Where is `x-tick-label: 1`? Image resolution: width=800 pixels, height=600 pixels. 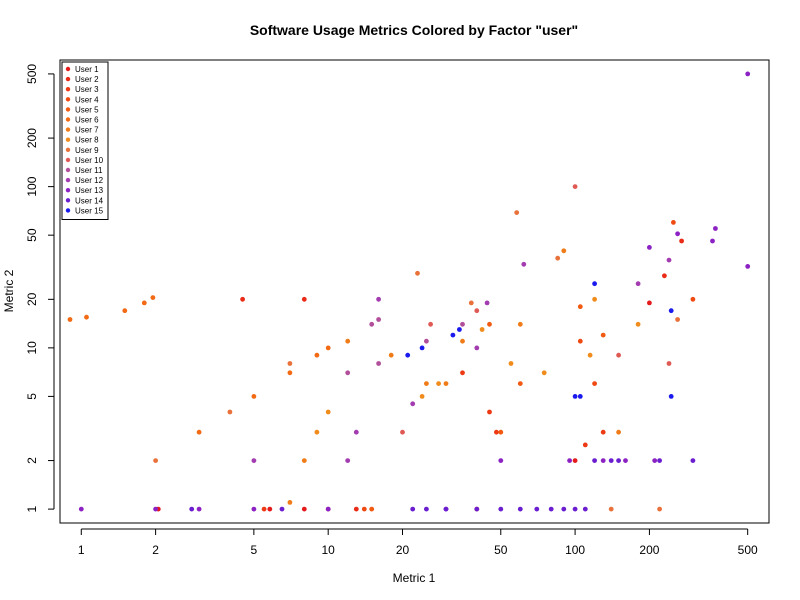
x-tick-label: 1 is located at coordinates (81, 550).